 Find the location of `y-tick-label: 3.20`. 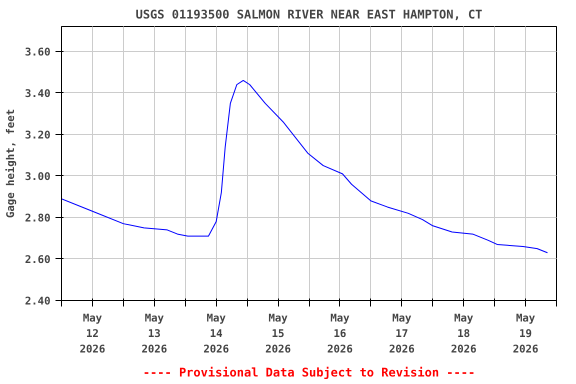

y-tick-label: 3.20 is located at coordinates (37, 135).